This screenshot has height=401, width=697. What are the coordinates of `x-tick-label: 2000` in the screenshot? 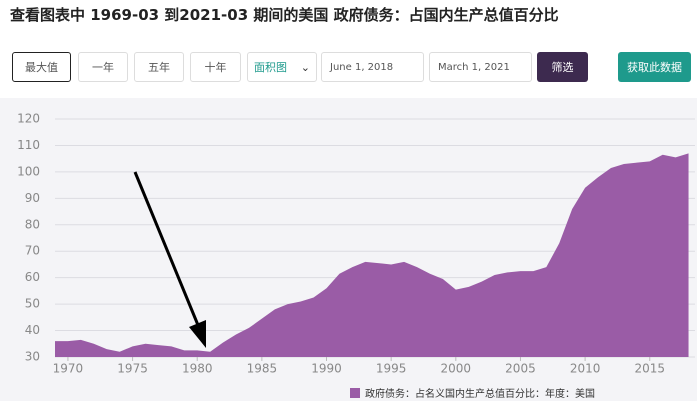 It's located at (456, 369).